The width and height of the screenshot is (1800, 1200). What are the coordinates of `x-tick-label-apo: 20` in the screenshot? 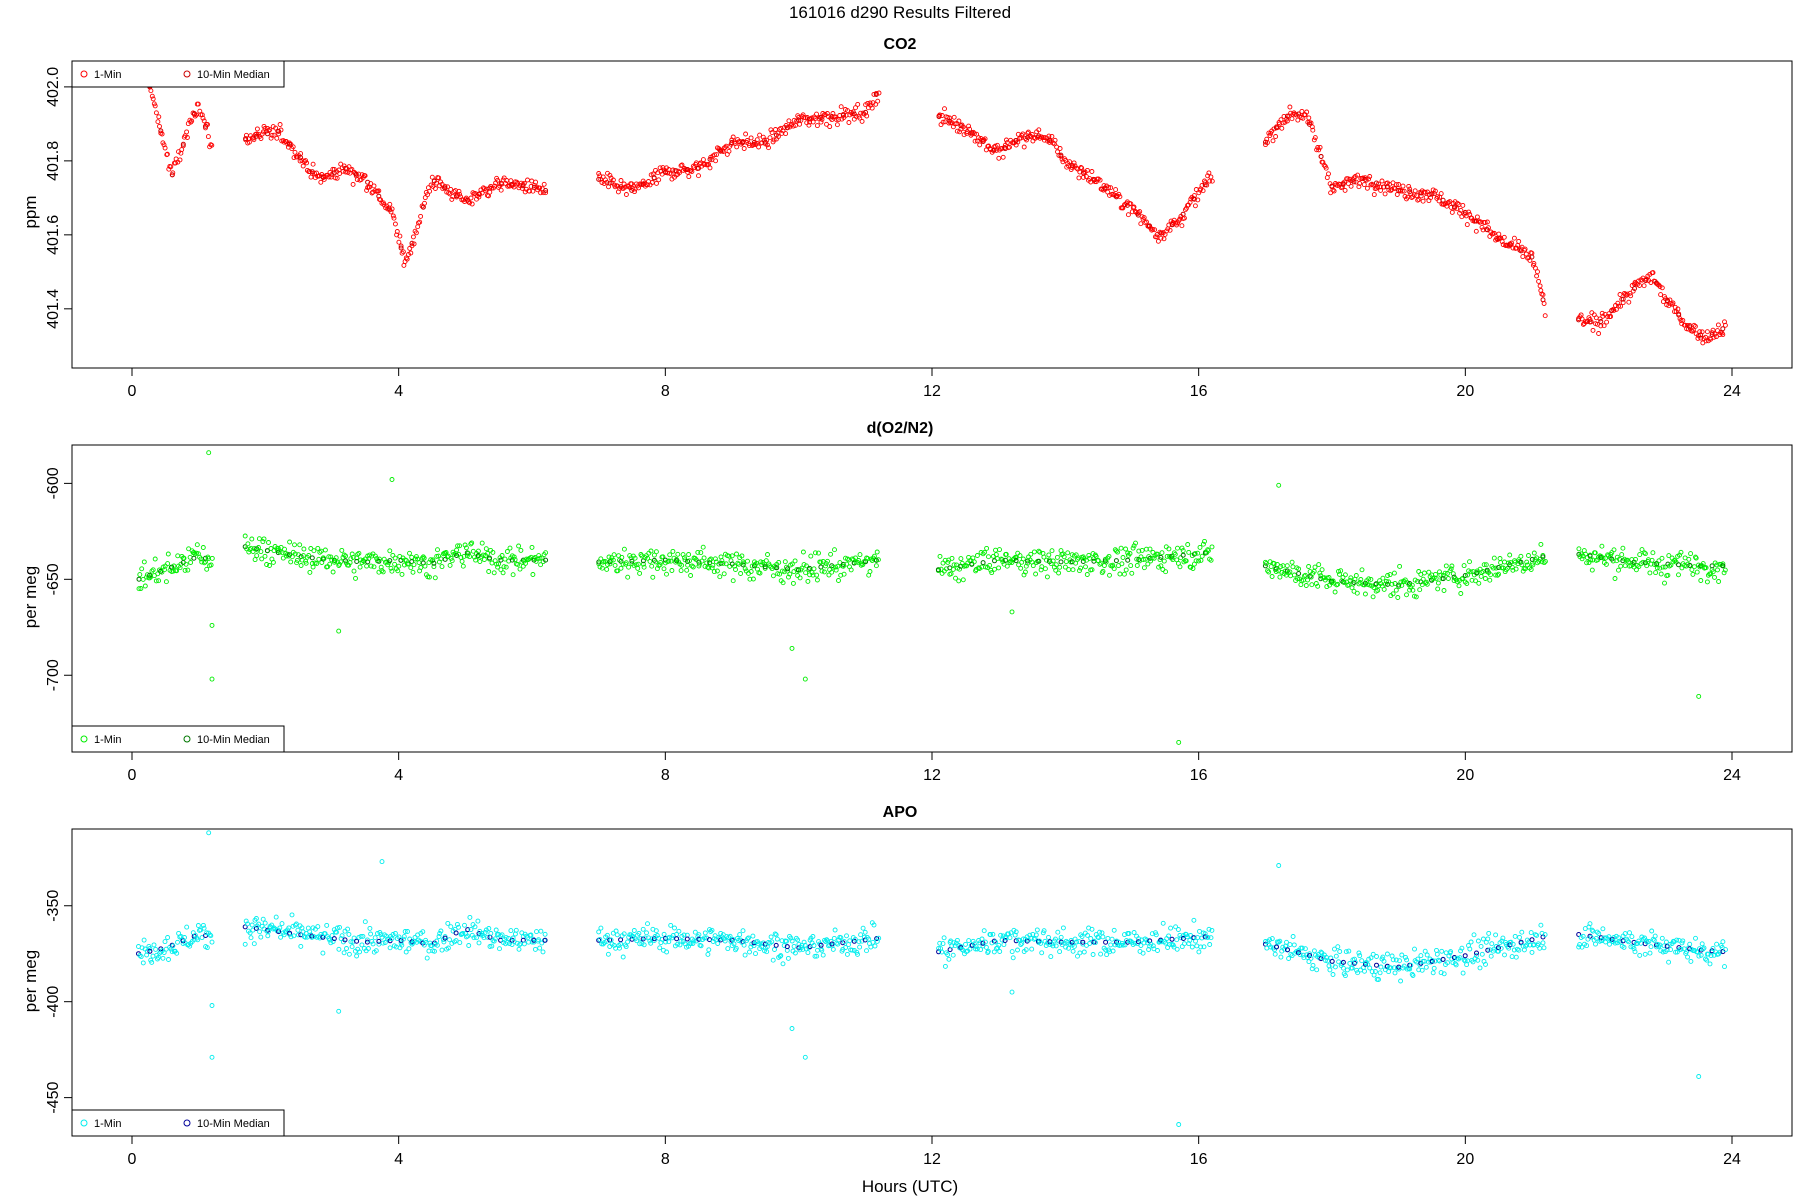 It's located at (1465, 1159).